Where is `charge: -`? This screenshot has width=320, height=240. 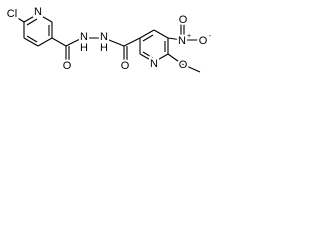 charge: - is located at coordinates (210, 36).